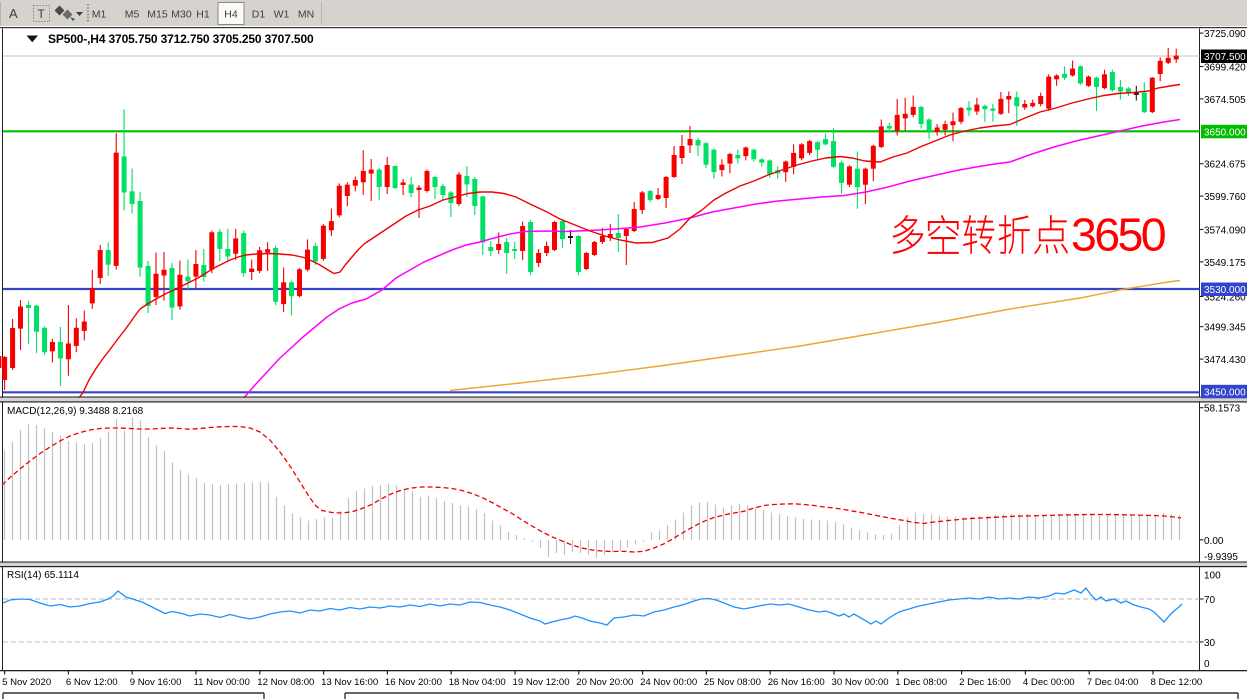 The width and height of the screenshot is (1247, 699). Describe the element at coordinates (1225, 230) in the screenshot. I see `svg-text: 3574.090` at that location.